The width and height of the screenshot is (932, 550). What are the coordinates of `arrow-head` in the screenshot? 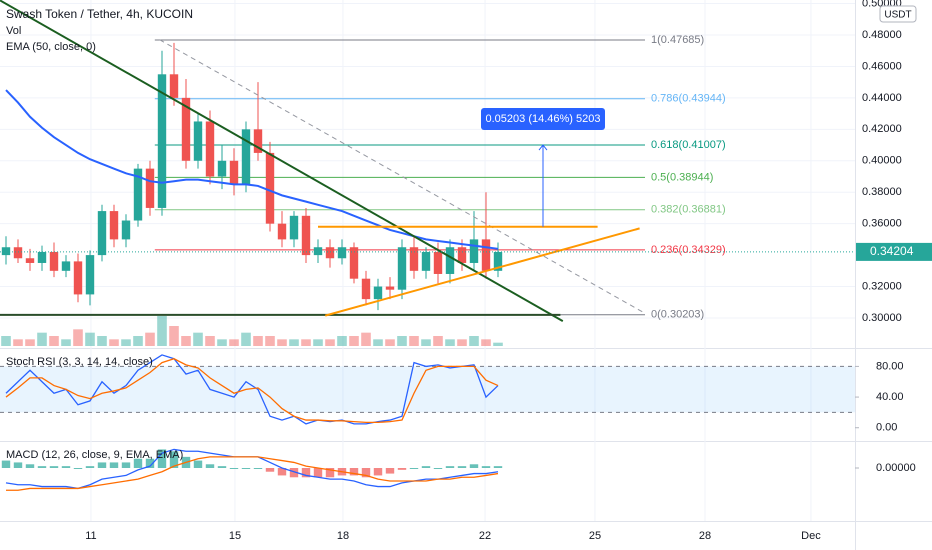 It's located at (543, 147).